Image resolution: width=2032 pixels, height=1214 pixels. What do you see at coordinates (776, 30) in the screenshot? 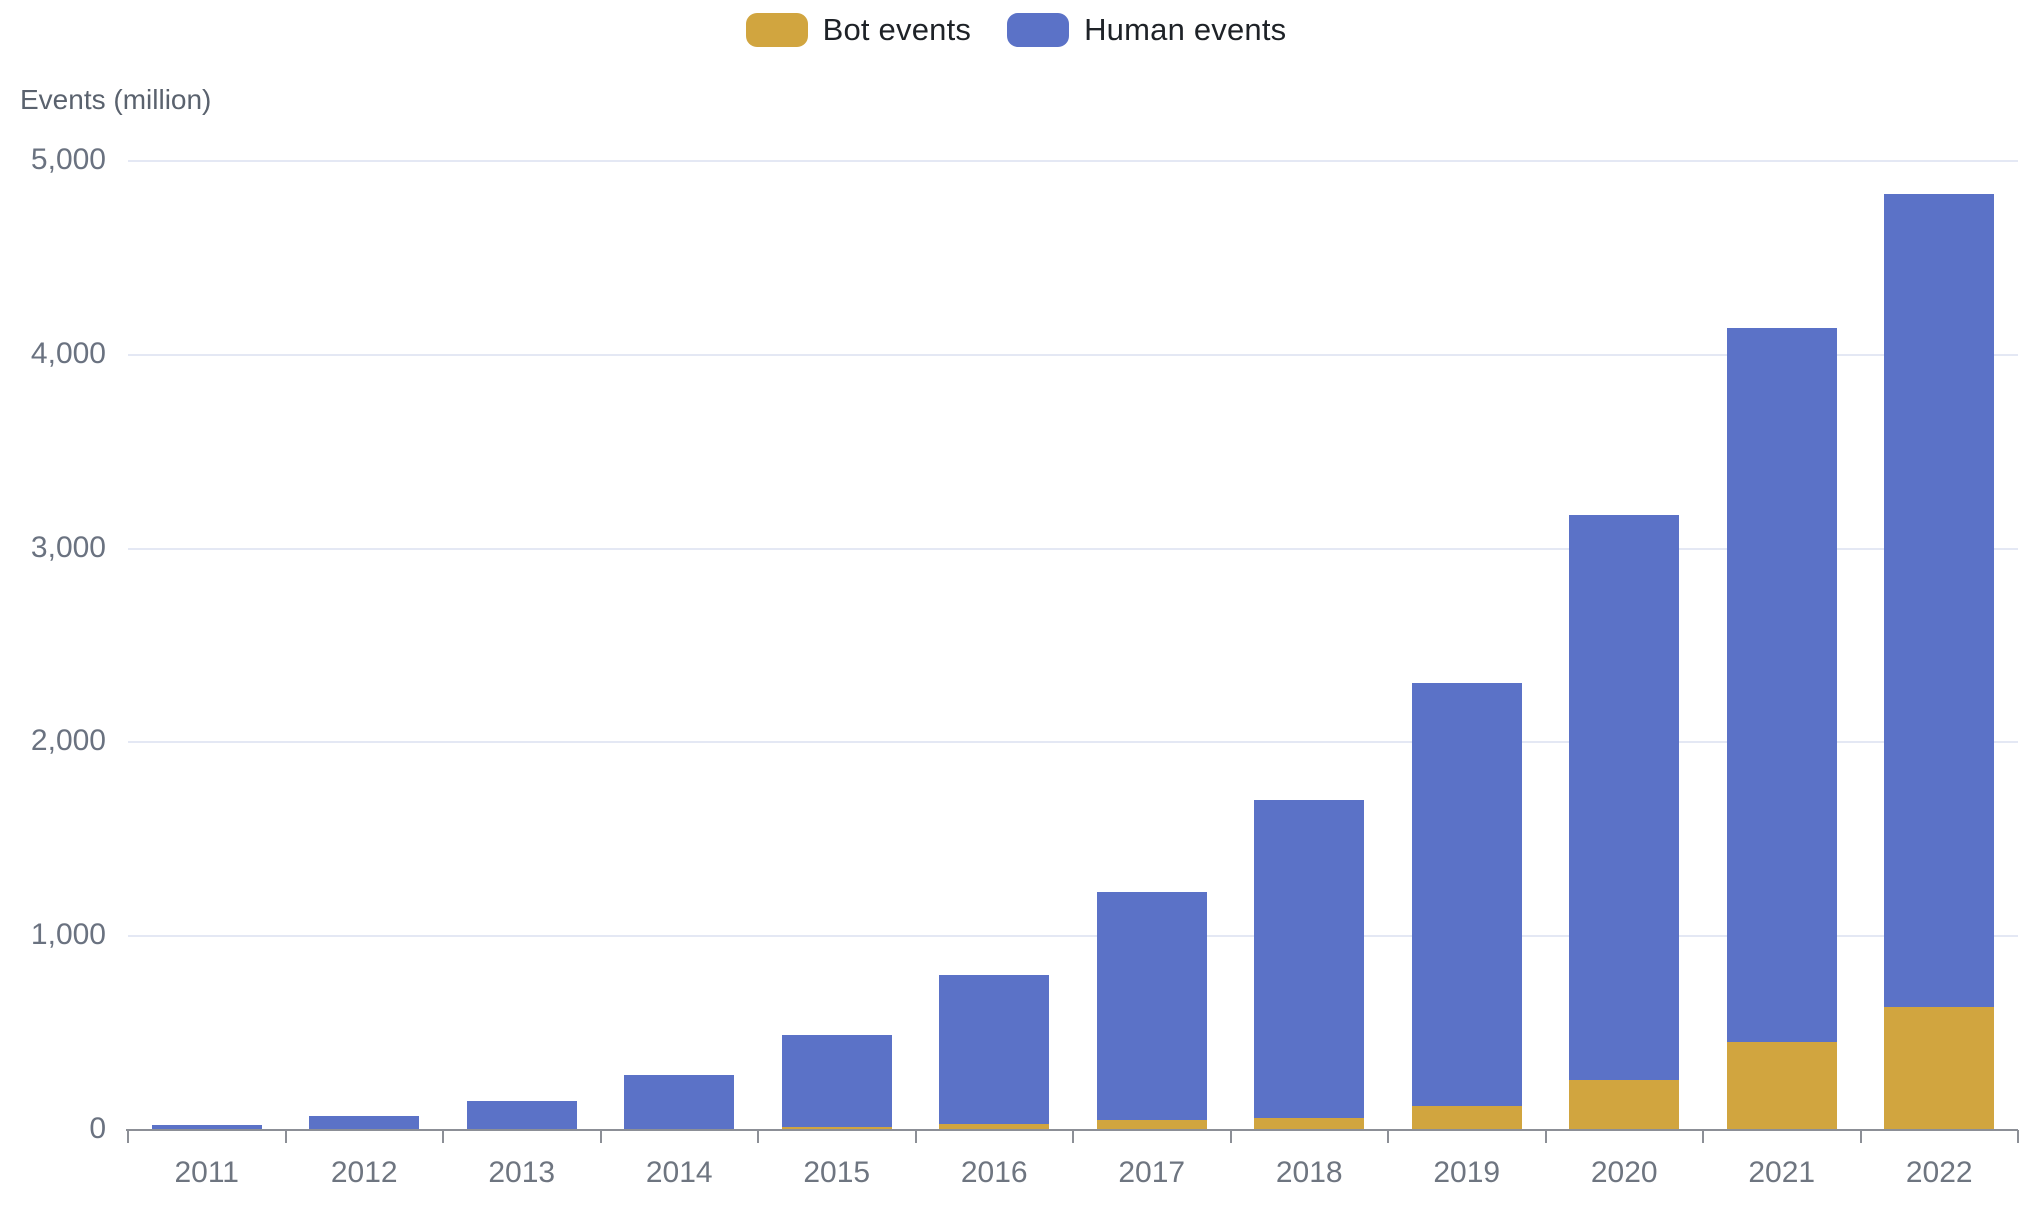
I see `bot-events-swatch-icon` at bounding box center [776, 30].